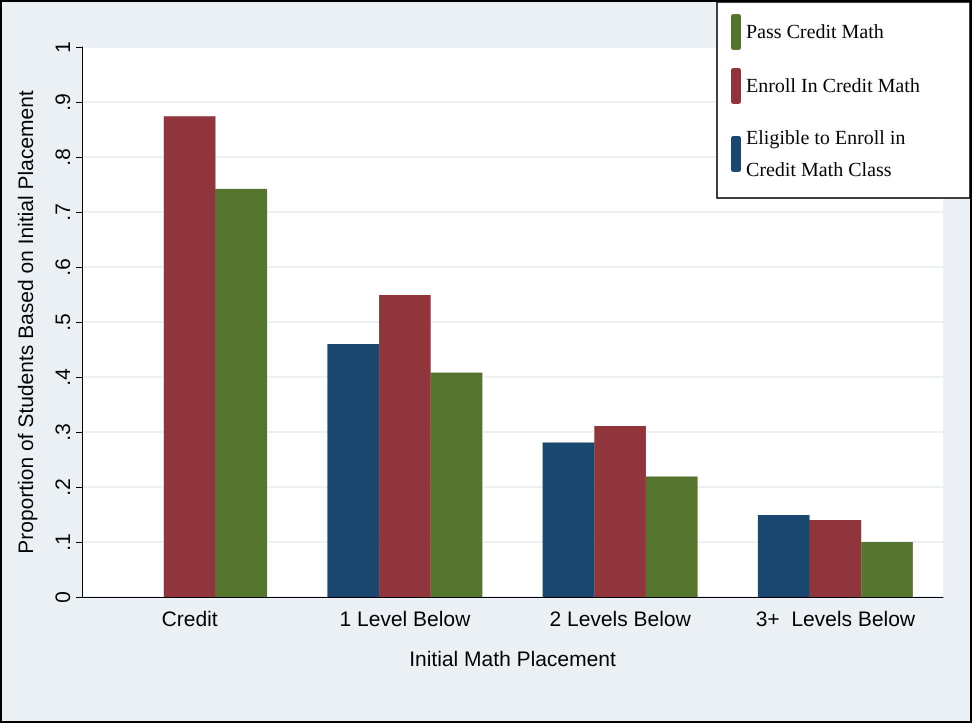  I want to click on y-tick-label: 1, so click(63, 47).